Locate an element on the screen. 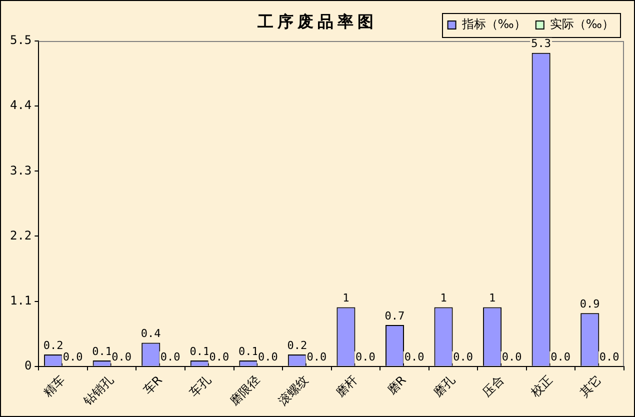 Image resolution: width=635 pixels, height=417 pixels. x-tick-label: 精车 is located at coordinates (54, 386).